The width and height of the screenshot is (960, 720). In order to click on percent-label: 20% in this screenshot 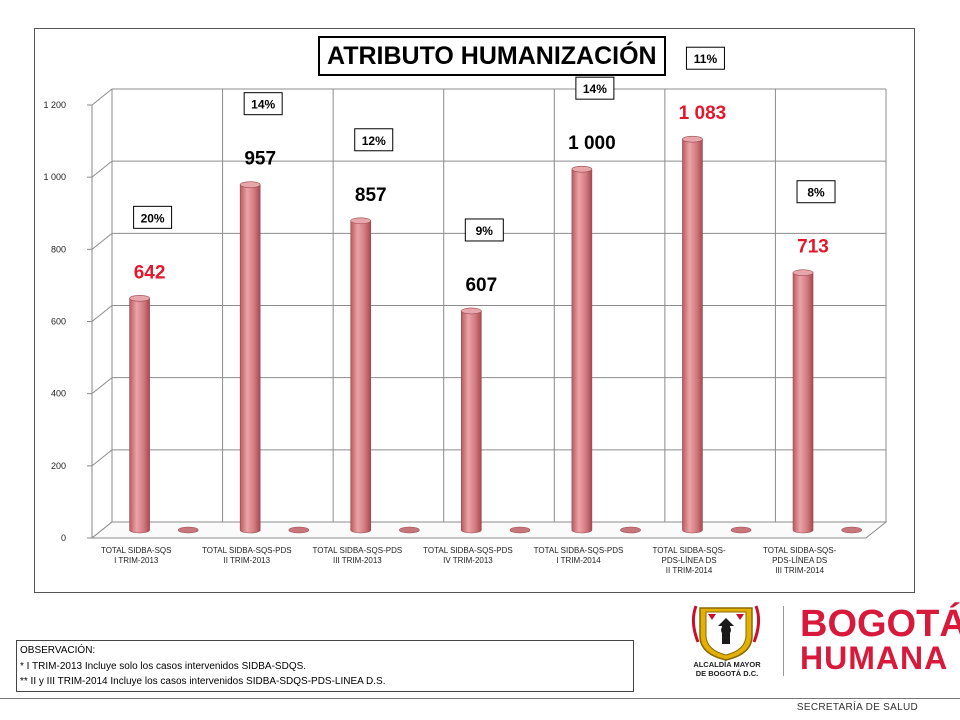, I will do `click(153, 217)`.